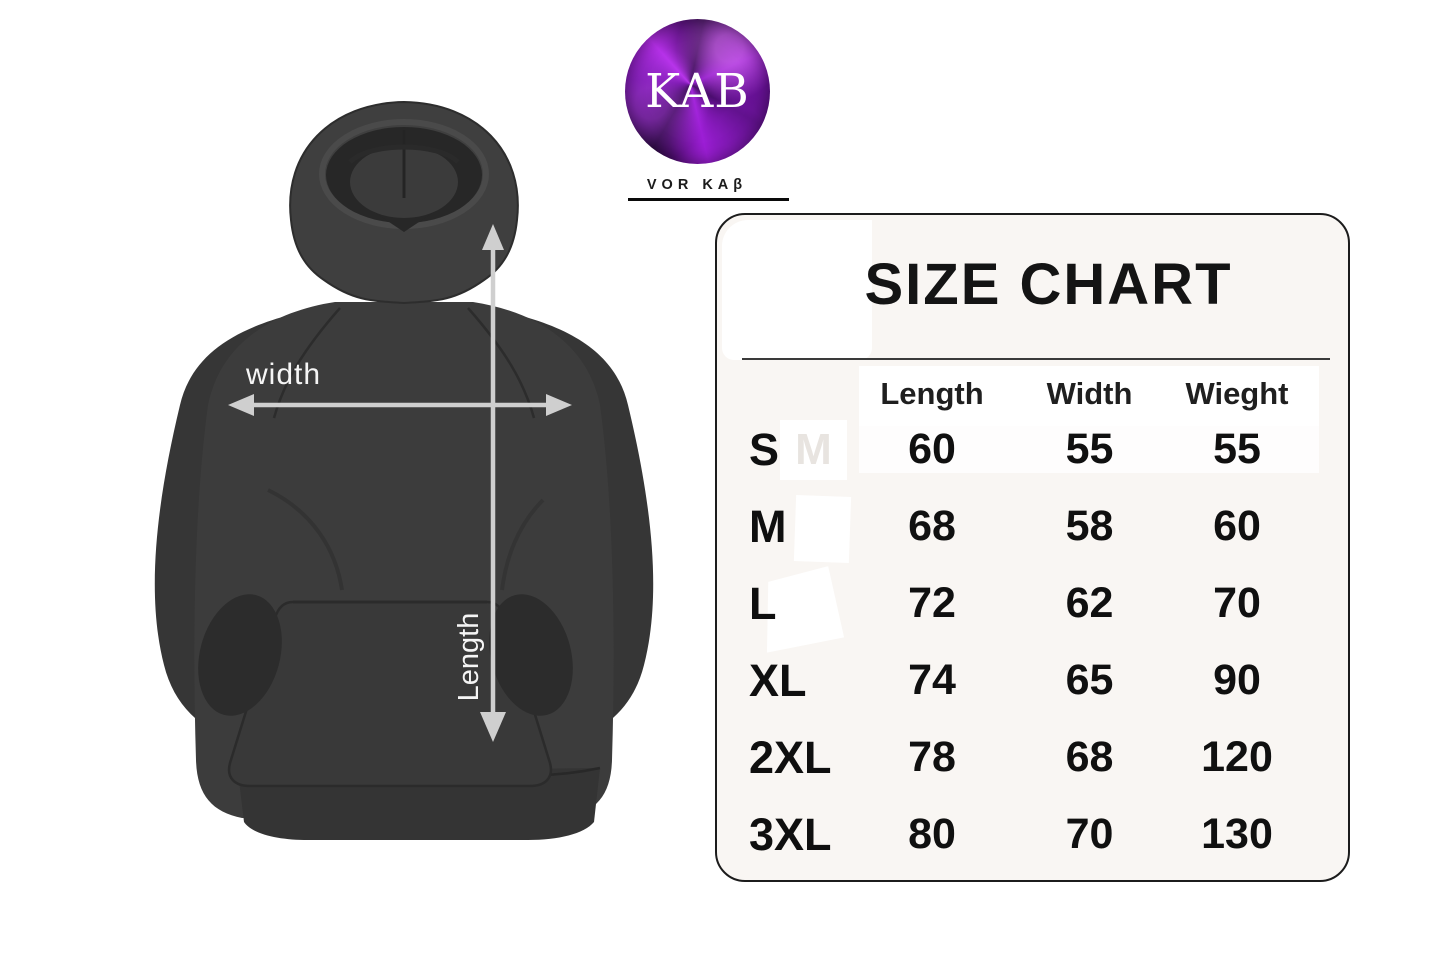 Image resolution: width=1445 pixels, height=963 pixels. What do you see at coordinates (284, 374) in the screenshot?
I see `width-measure-label: width` at bounding box center [284, 374].